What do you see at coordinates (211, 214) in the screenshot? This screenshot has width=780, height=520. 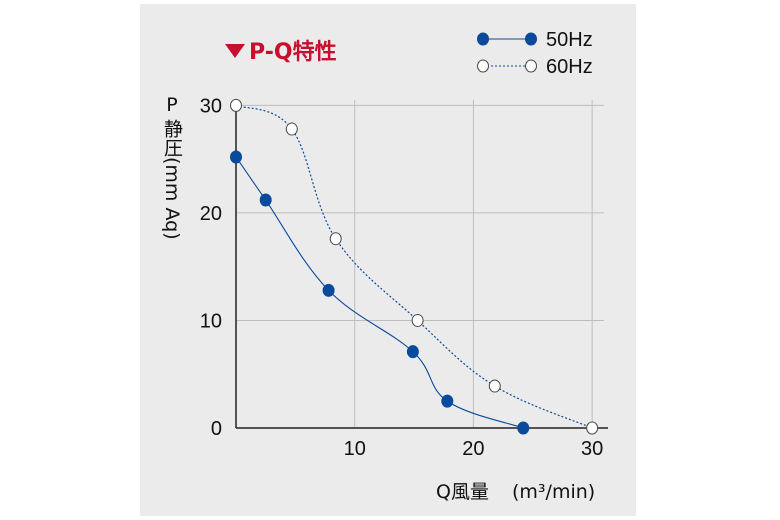 I see `y-tick-label-20: 20` at bounding box center [211, 214].